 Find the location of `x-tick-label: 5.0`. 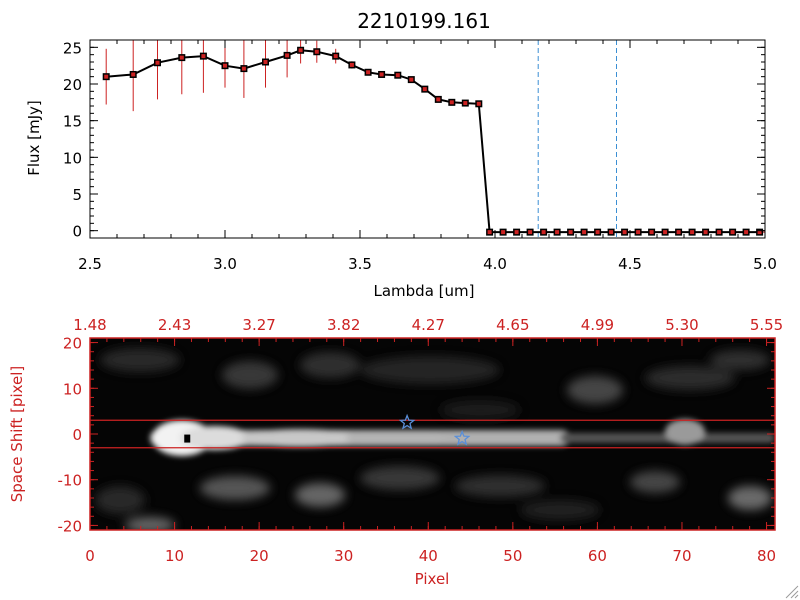

x-tick-label: 5.0 is located at coordinates (765, 264).